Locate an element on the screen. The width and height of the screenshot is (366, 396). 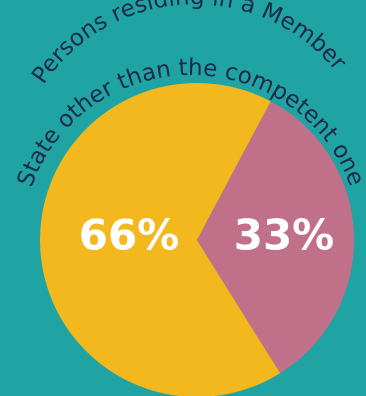
slice-label-small: 33% is located at coordinates (284, 235).